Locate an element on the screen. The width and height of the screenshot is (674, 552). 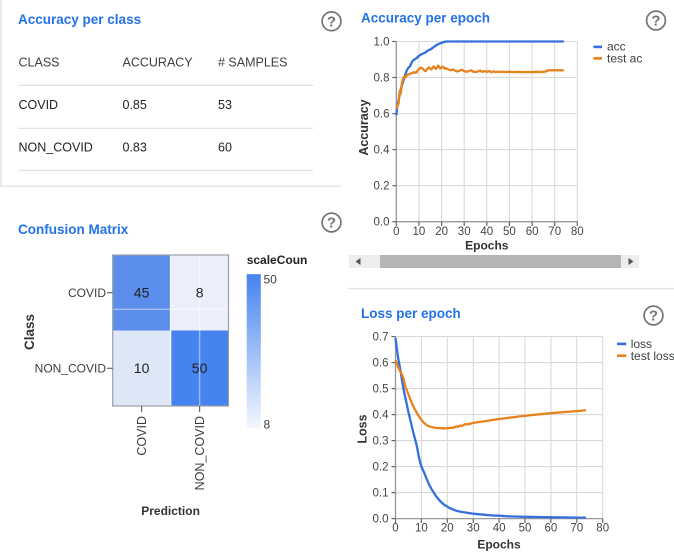
svg-text: test loss is located at coordinates (652, 356).